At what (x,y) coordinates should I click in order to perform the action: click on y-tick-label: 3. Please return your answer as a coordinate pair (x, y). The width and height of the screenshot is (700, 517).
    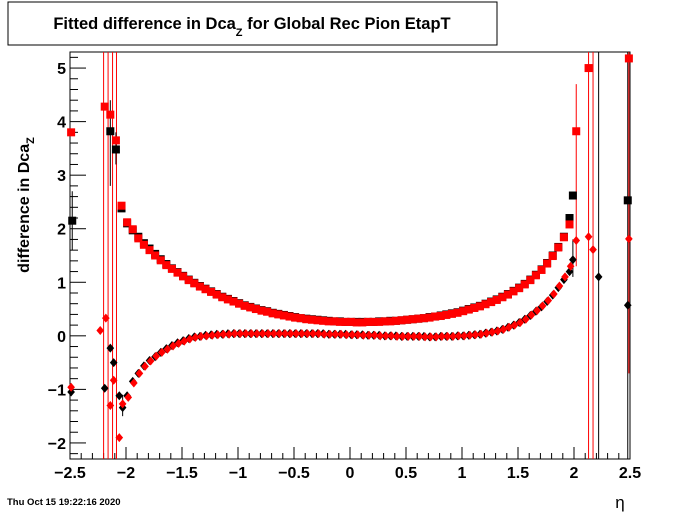
    Looking at the image, I should click on (61, 176).